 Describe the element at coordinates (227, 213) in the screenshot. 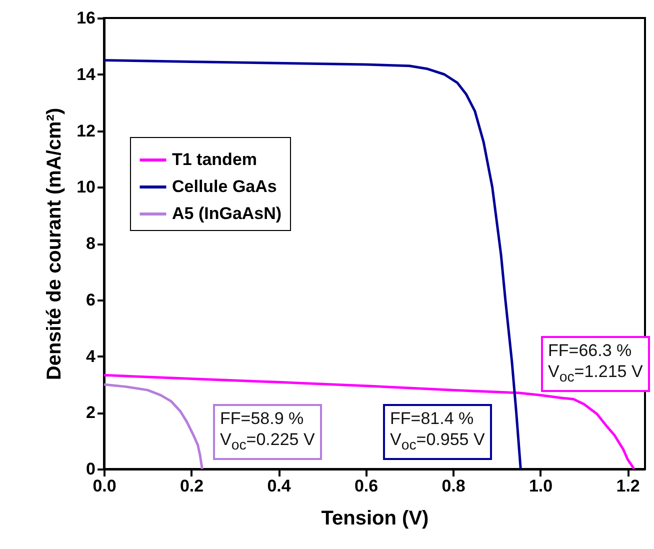

I see `legend-label: A5 (InGaAsN)` at that location.